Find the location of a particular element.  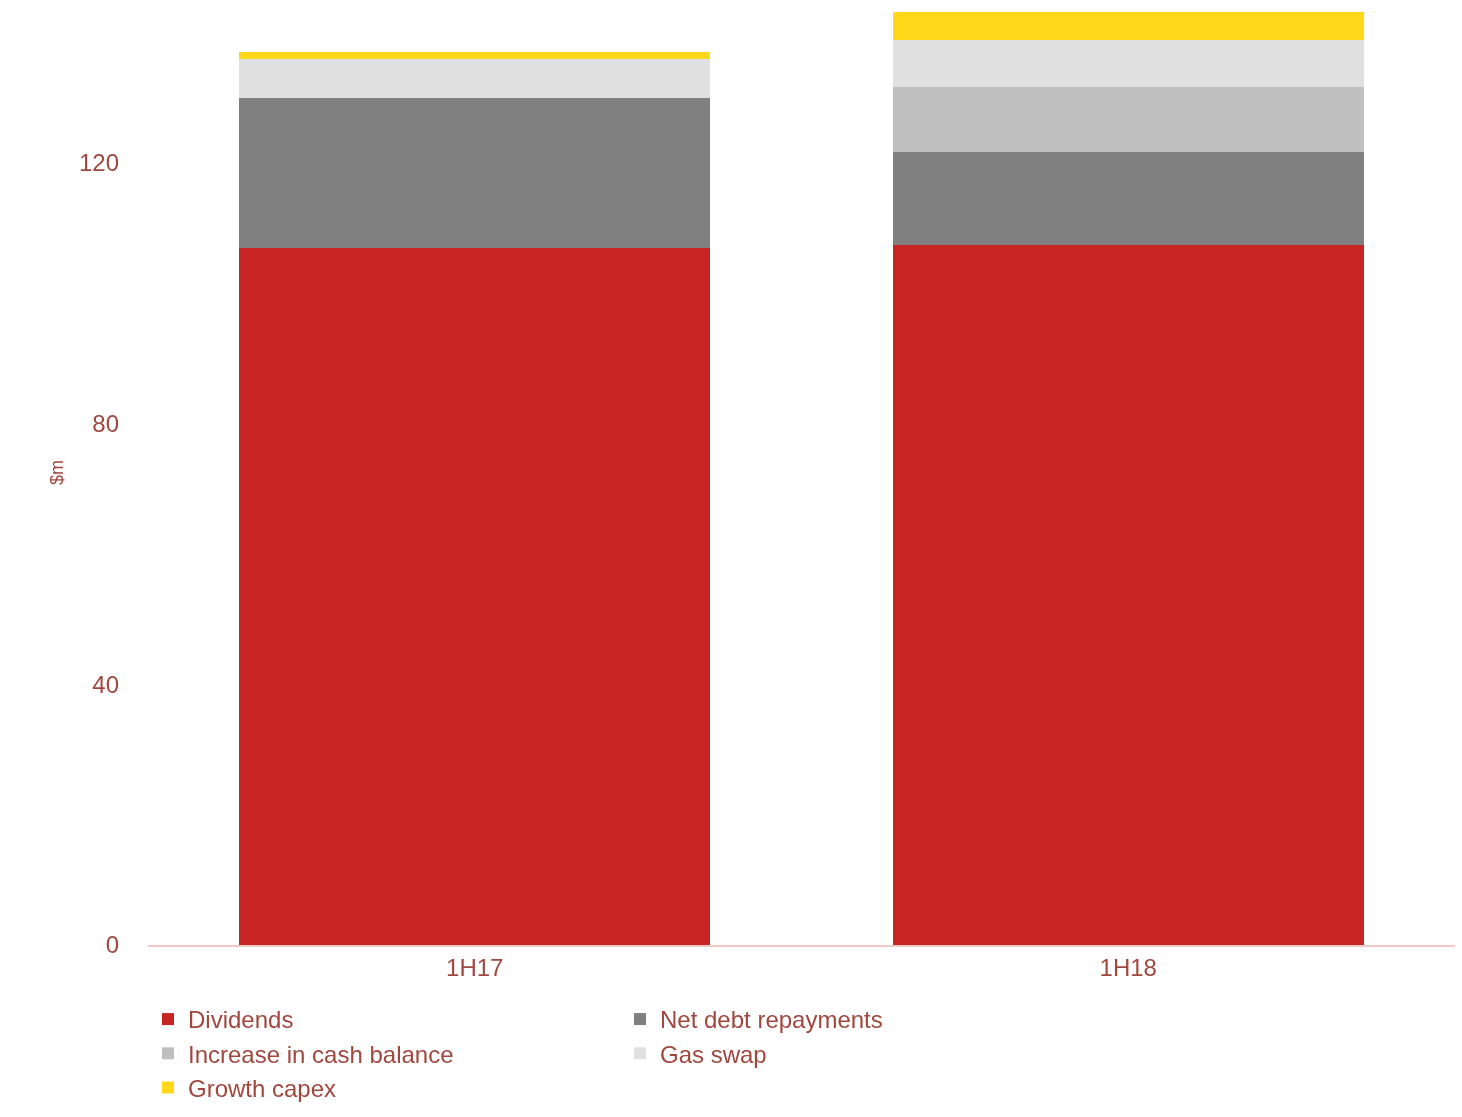

legend-label: Gas swap is located at coordinates (713, 1054).